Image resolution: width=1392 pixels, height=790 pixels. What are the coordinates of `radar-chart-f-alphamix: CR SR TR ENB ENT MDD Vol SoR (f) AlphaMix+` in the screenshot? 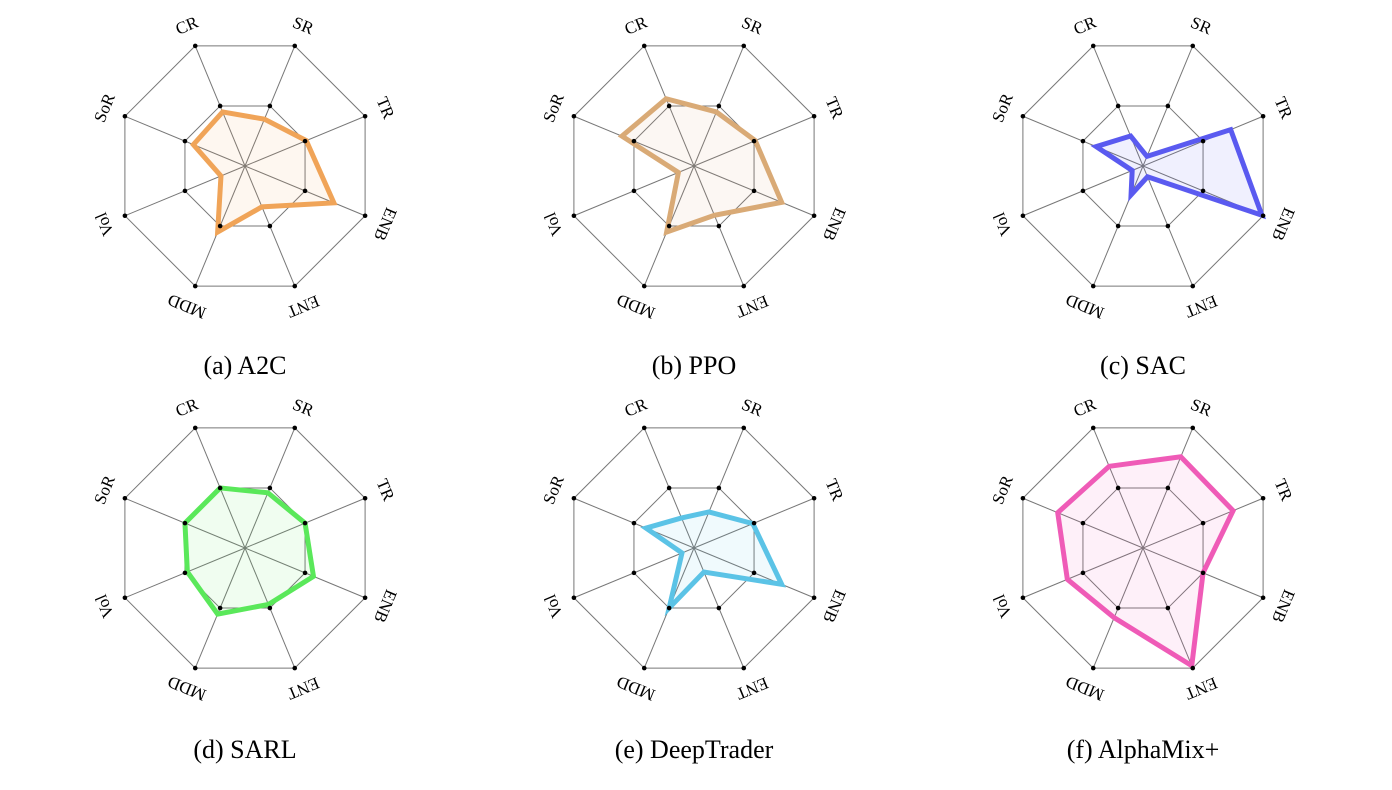 It's located at (1143, 579).